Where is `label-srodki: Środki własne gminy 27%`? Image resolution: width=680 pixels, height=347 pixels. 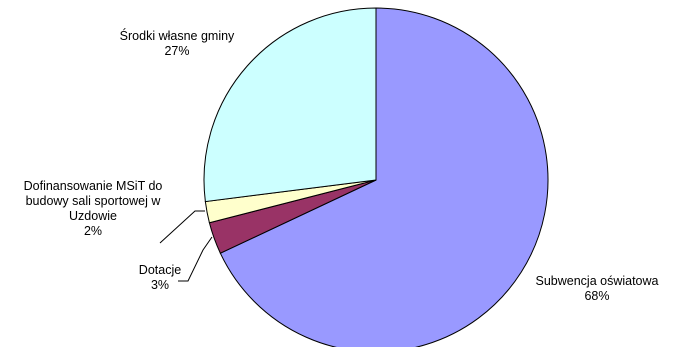
label-srodki: Środki własne gminy 27% is located at coordinates (177, 44).